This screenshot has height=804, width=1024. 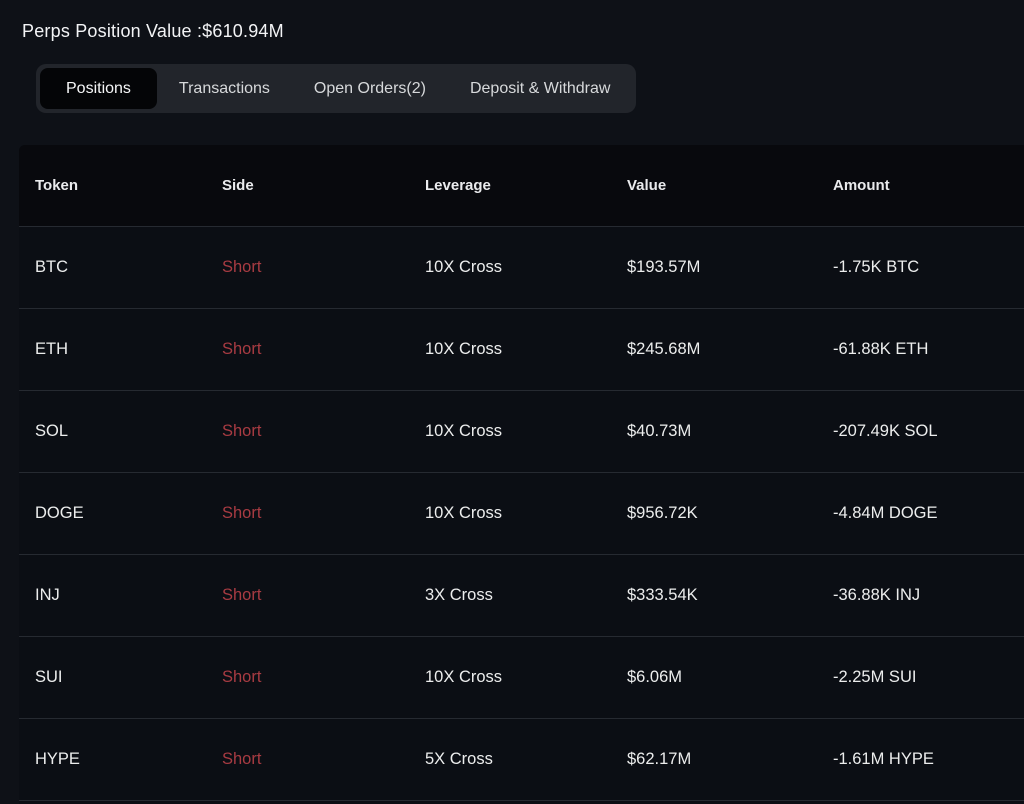 What do you see at coordinates (659, 759) in the screenshot?
I see `value-cell: $62.17M` at bounding box center [659, 759].